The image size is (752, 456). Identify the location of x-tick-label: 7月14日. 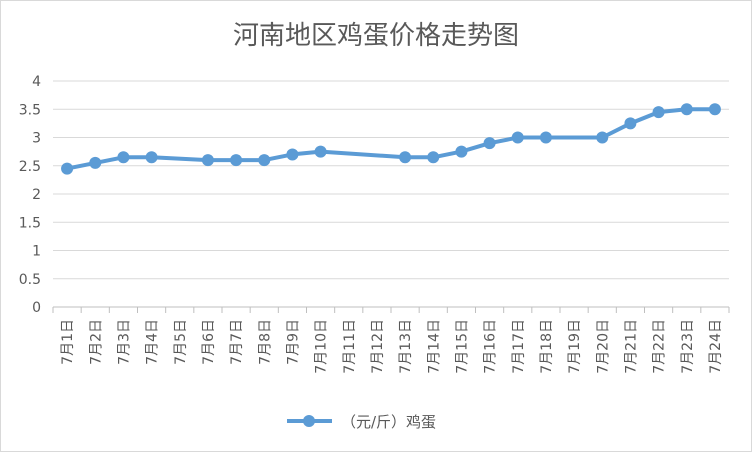
(434, 346).